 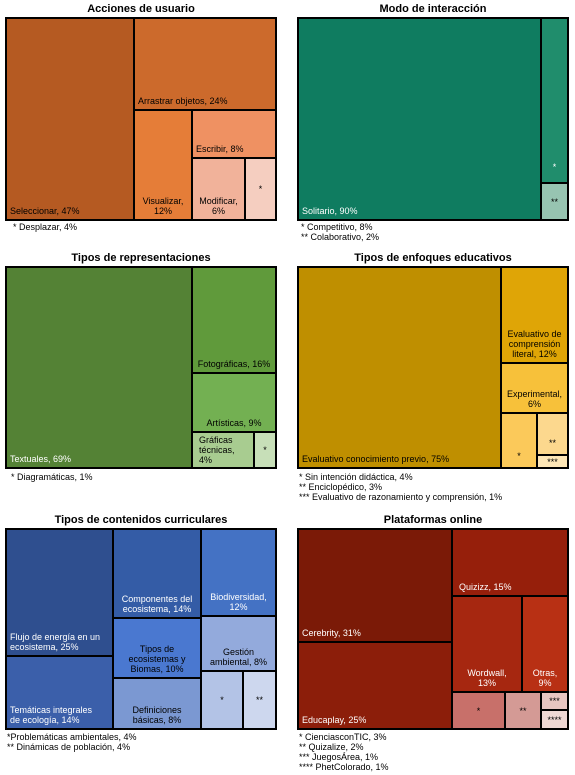 What do you see at coordinates (344, 767) in the screenshot?
I see `footnote: **** PhetColorado, 1%` at bounding box center [344, 767].